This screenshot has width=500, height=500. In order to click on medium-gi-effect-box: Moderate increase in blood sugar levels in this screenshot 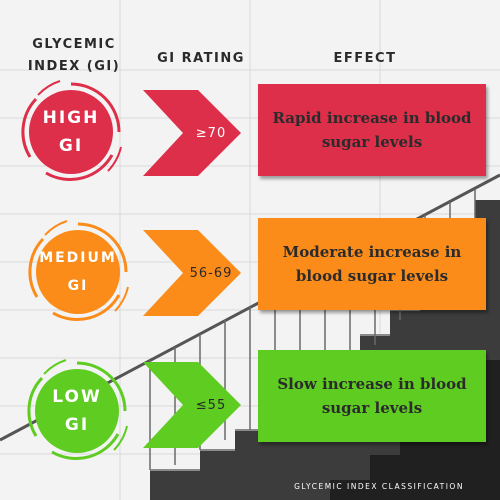, I will do `click(372, 264)`.